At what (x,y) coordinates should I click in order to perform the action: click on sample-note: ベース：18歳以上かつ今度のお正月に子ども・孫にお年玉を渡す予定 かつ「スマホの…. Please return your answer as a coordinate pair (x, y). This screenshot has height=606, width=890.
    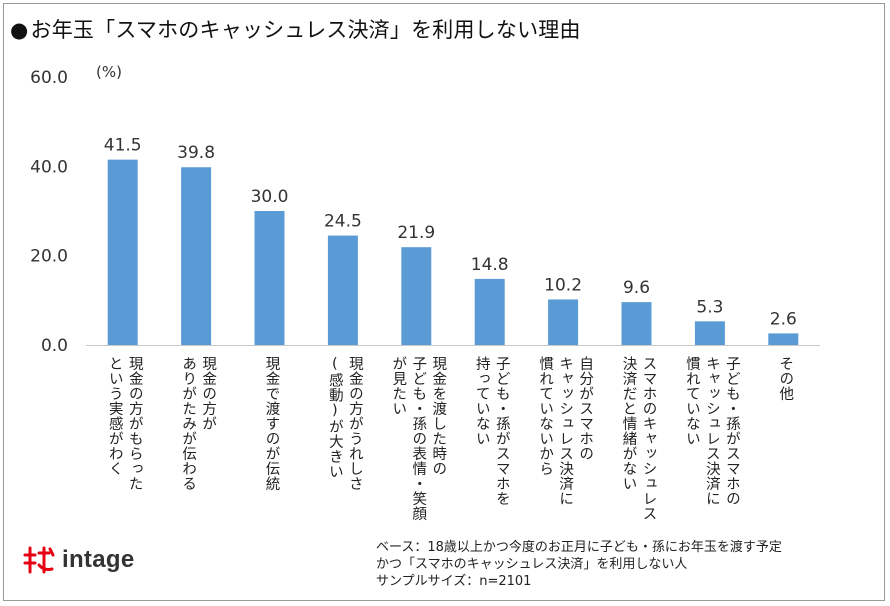
    Looking at the image, I should click on (579, 564).